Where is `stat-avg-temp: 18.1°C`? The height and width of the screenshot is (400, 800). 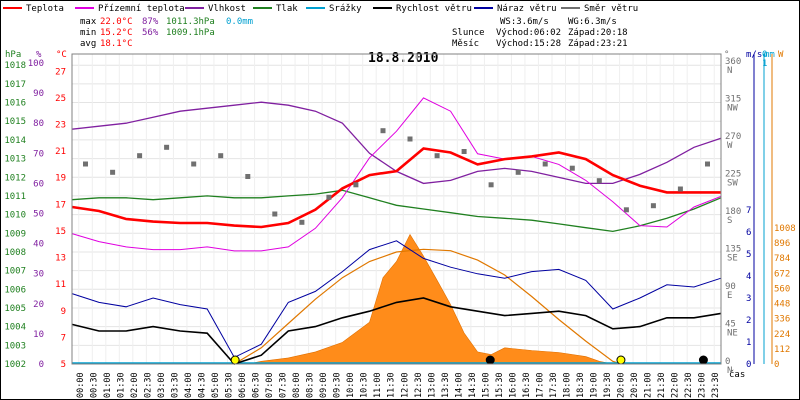 stat-avg-temp: 18.1°C is located at coordinates (116, 44).